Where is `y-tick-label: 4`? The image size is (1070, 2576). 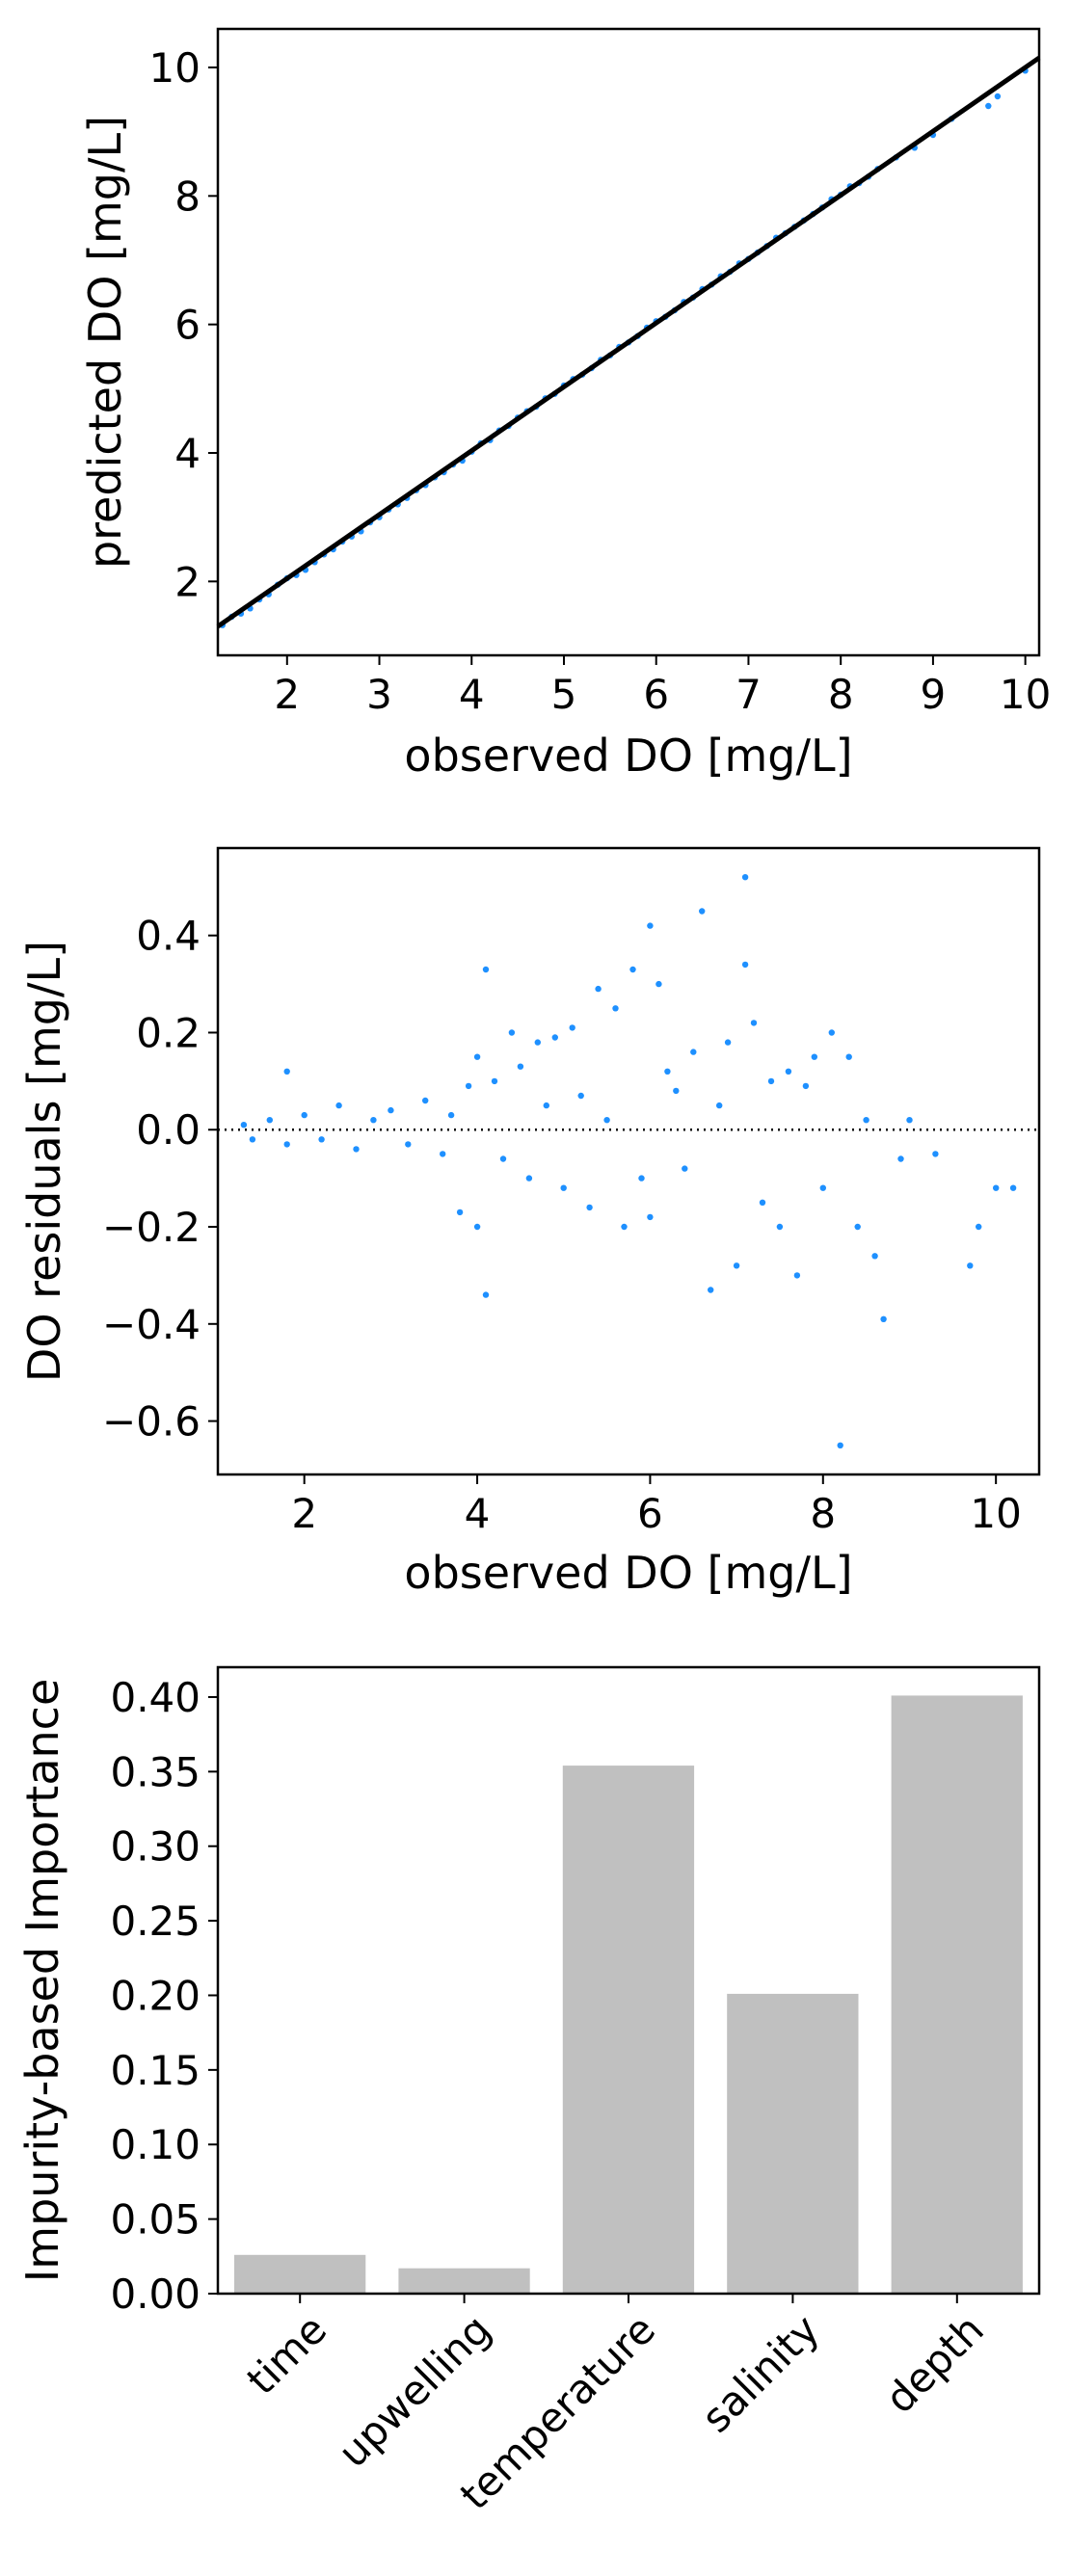 y-tick-label: 4 is located at coordinates (187, 453).